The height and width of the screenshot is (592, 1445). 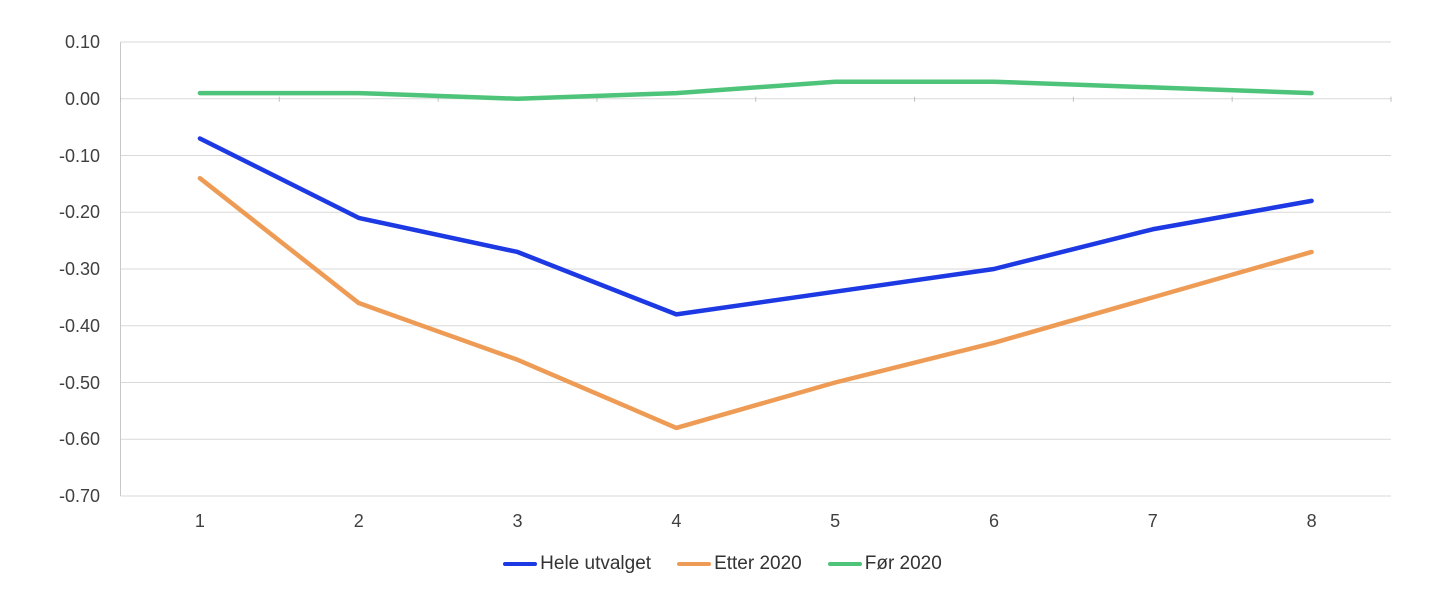 I want to click on y-axis-tick-label: -0.10, so click(x=79, y=155).